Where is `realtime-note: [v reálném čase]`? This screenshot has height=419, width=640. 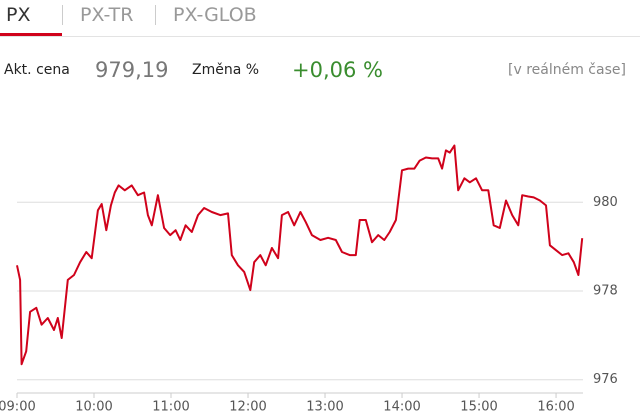
realtime-note: [v reálném čase] is located at coordinates (567, 70).